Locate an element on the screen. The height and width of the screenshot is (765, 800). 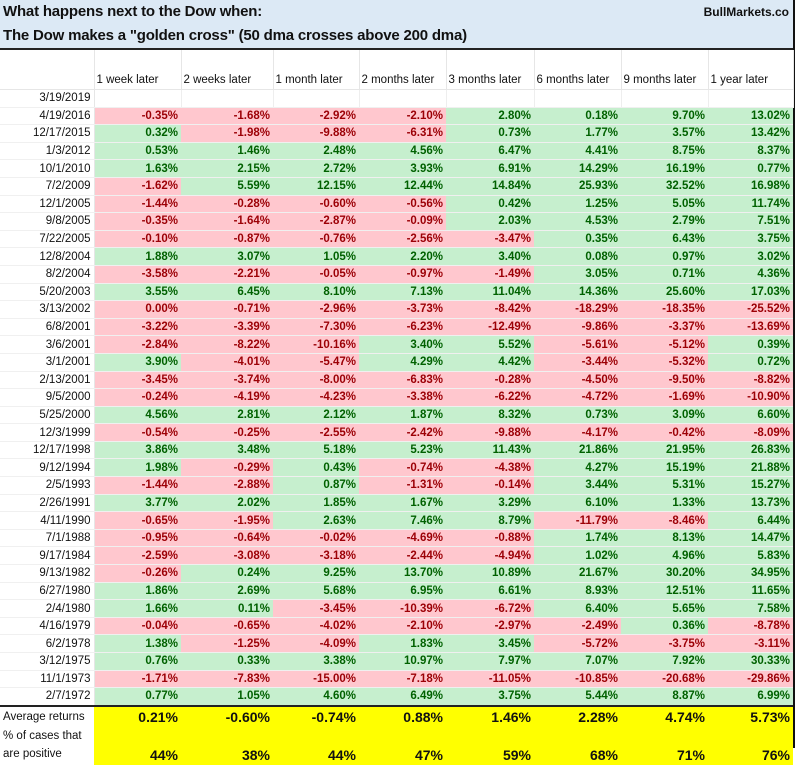
return-cell: 8.75% is located at coordinates (664, 151).